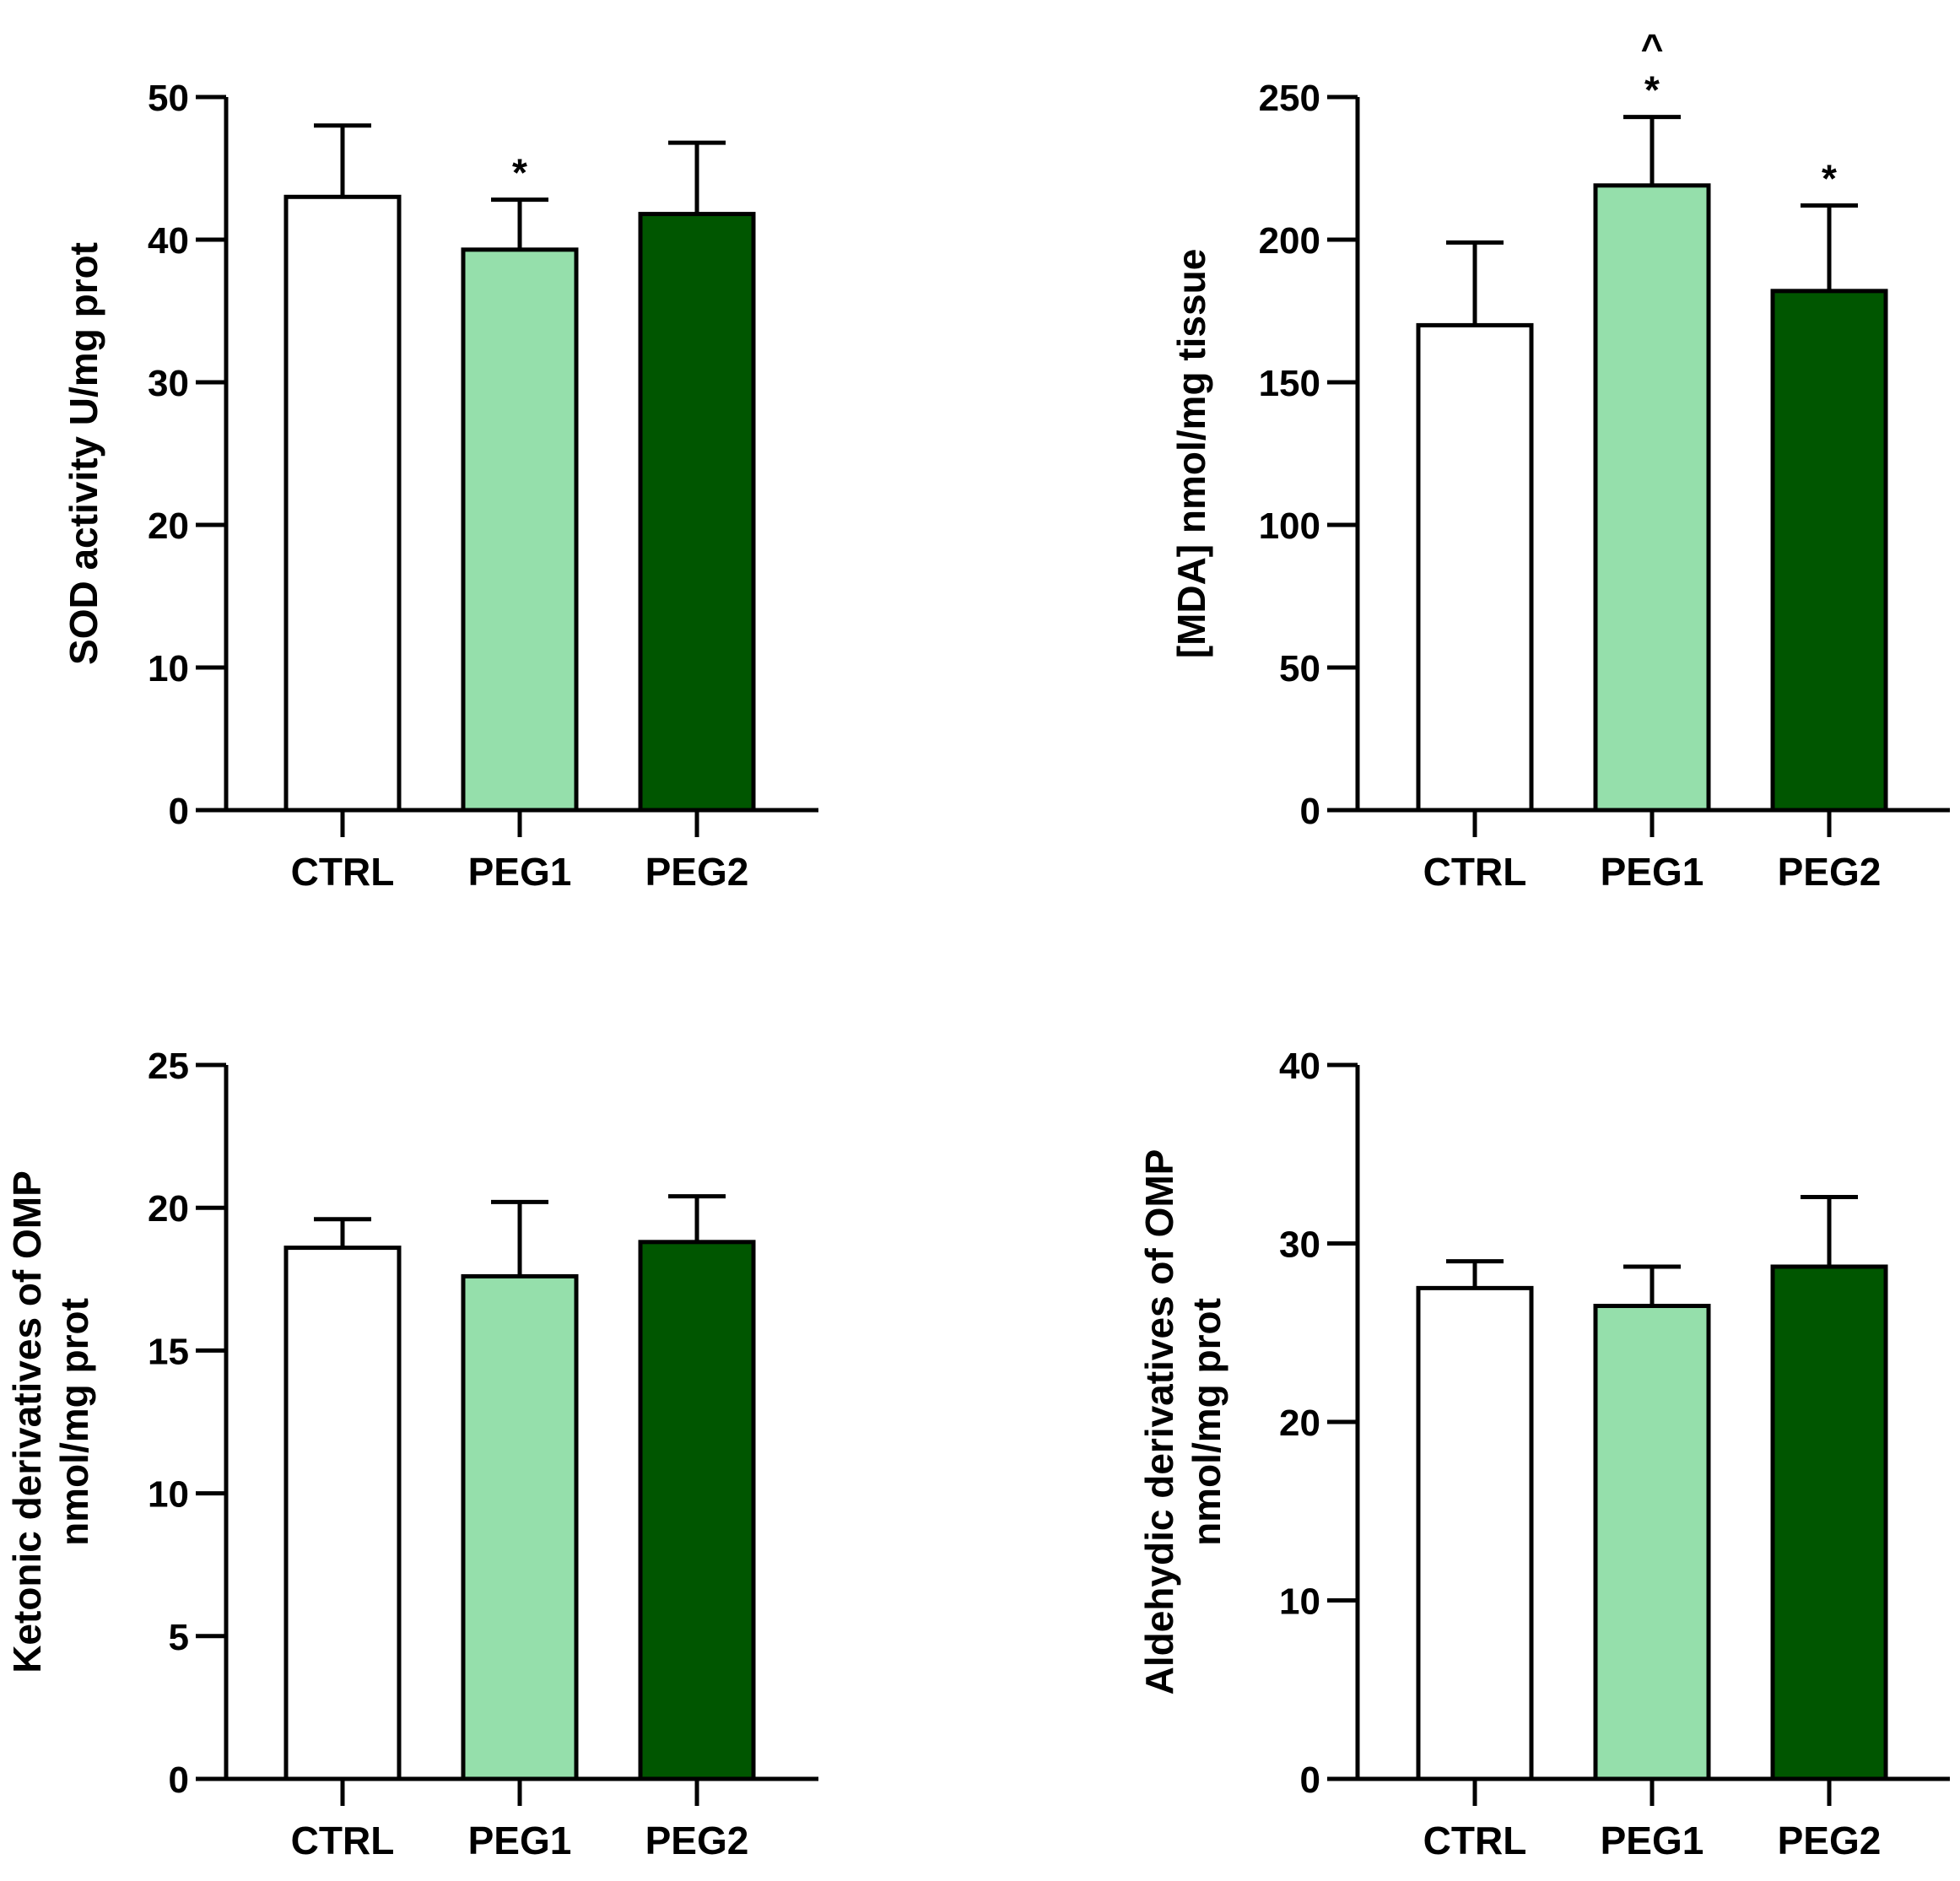 The width and height of the screenshot is (1960, 1881). What do you see at coordinates (1289, 98) in the screenshot?
I see `y-tick-label: 250` at bounding box center [1289, 98].